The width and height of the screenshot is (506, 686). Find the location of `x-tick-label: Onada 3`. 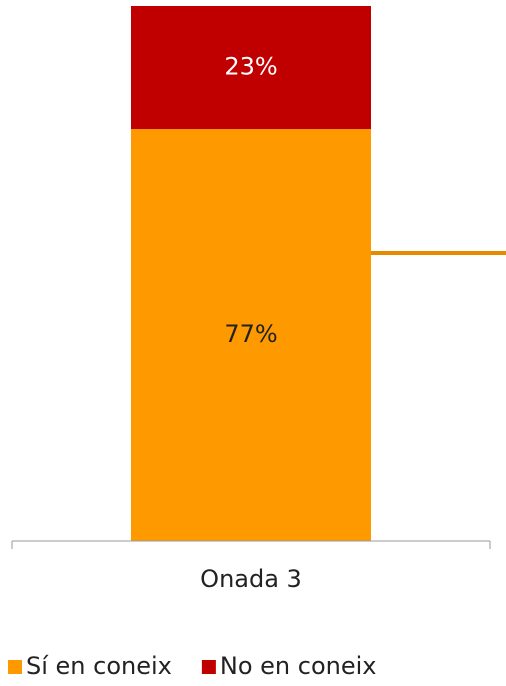

x-tick-label: Onada 3 is located at coordinates (251, 579).